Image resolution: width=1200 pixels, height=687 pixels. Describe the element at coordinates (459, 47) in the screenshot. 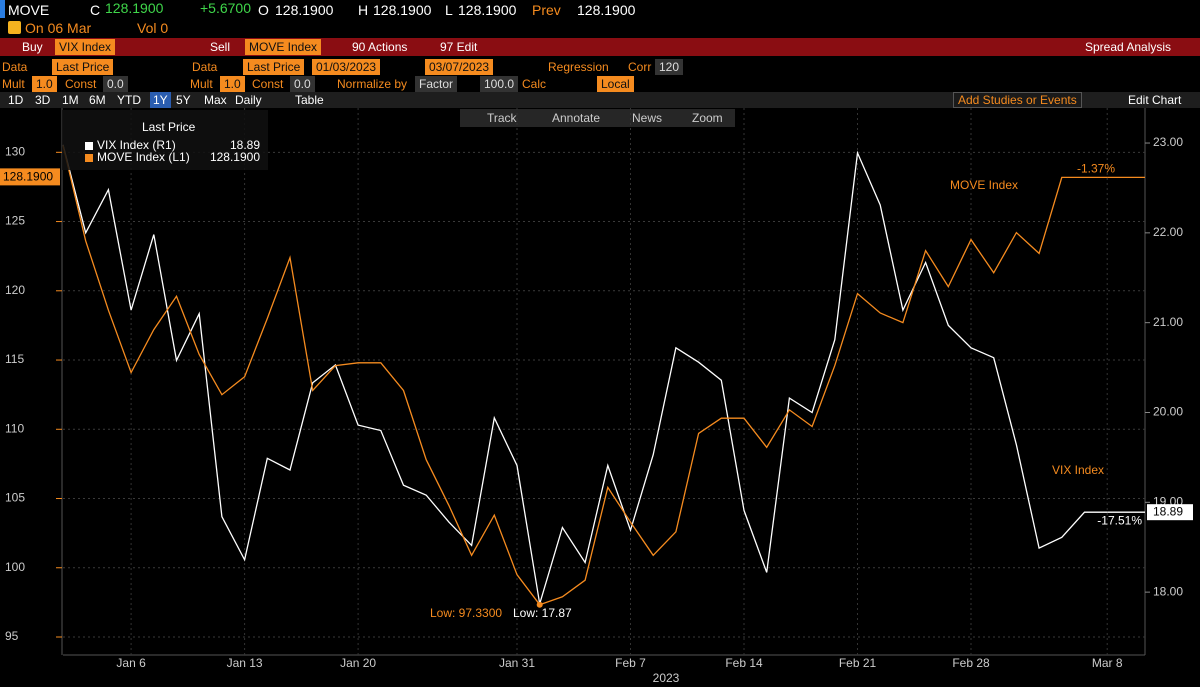

I see `edit-menu: 97 Edit` at that location.